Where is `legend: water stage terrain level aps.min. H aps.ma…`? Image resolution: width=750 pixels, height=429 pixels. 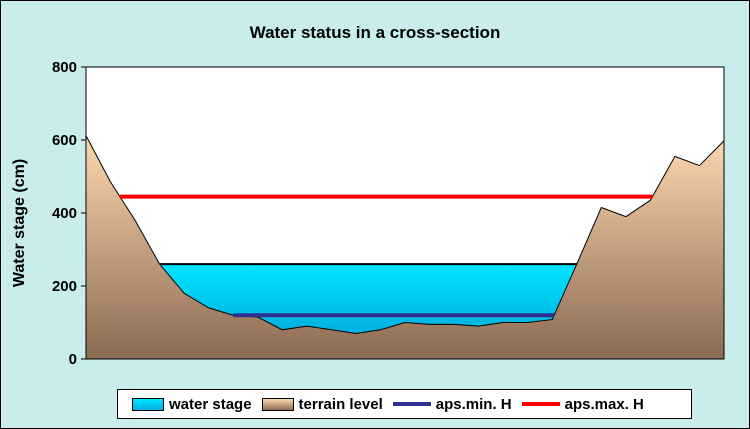
legend: water stage terrain level aps.min. H aps.ma… is located at coordinates (404, 404).